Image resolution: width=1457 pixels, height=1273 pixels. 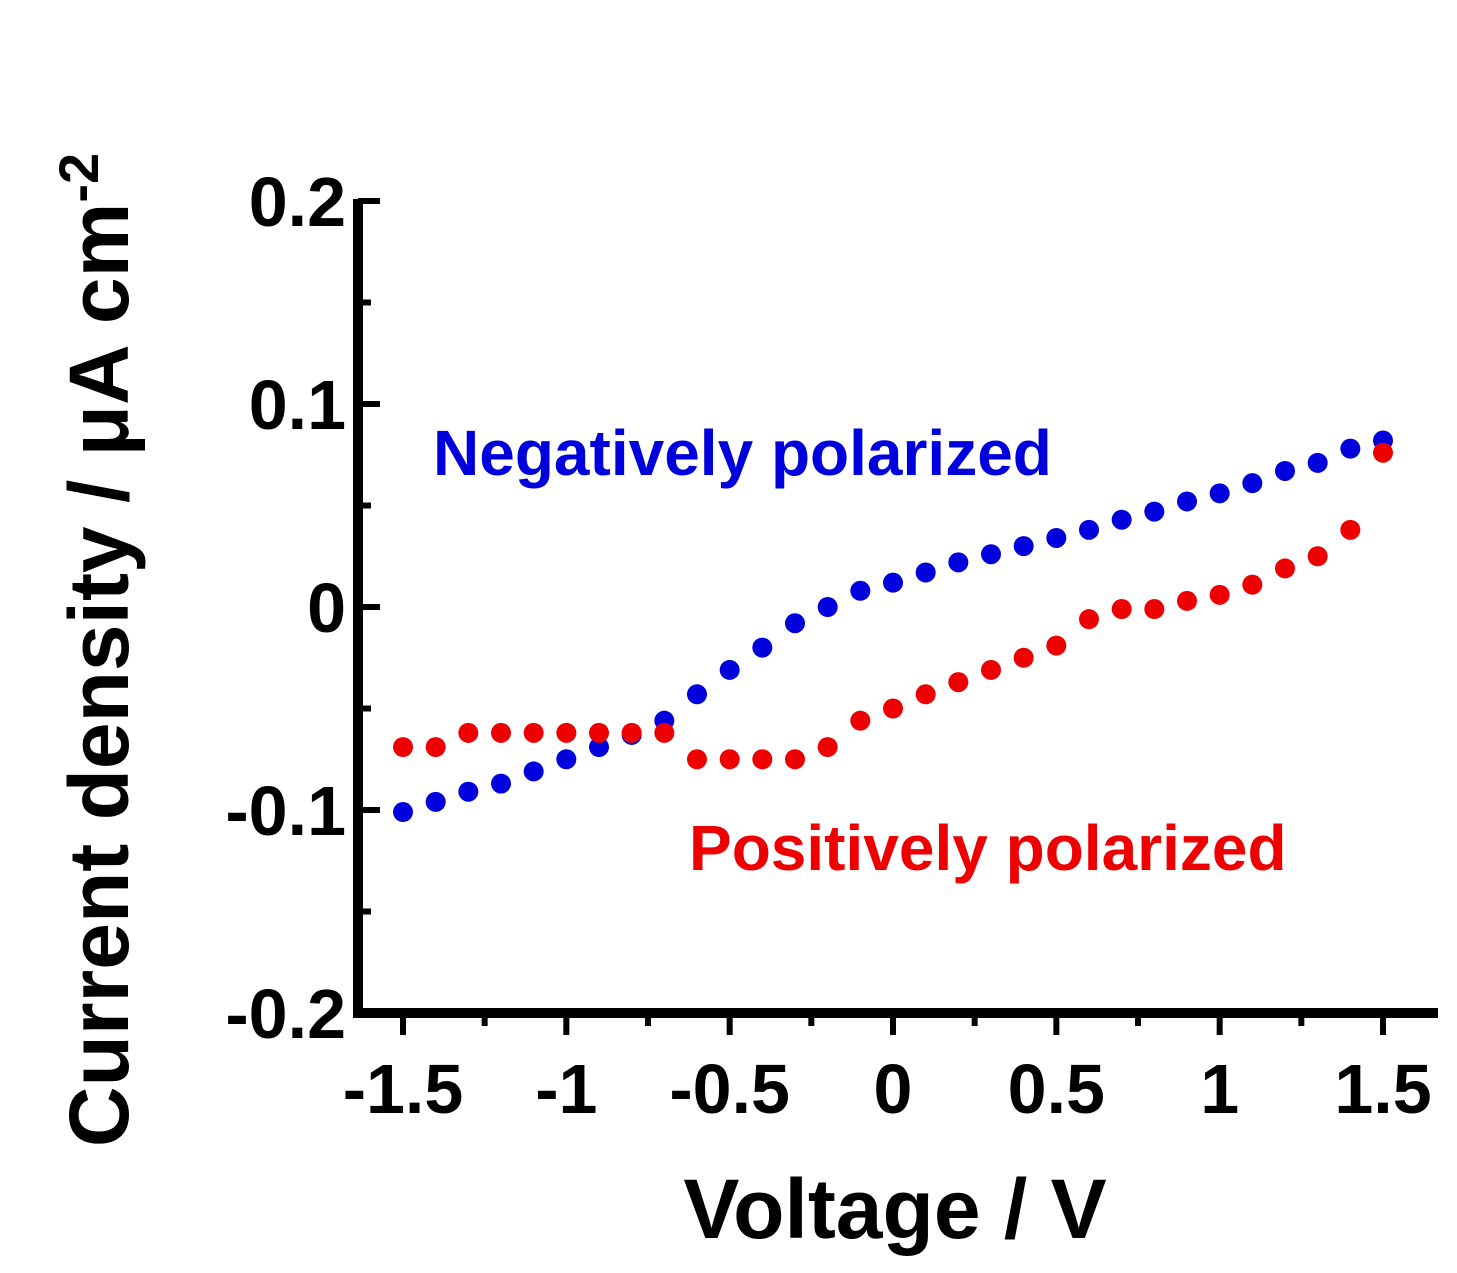 What do you see at coordinates (78, 178) in the screenshot?
I see `y-axis-title-superscript: -2` at bounding box center [78, 178].